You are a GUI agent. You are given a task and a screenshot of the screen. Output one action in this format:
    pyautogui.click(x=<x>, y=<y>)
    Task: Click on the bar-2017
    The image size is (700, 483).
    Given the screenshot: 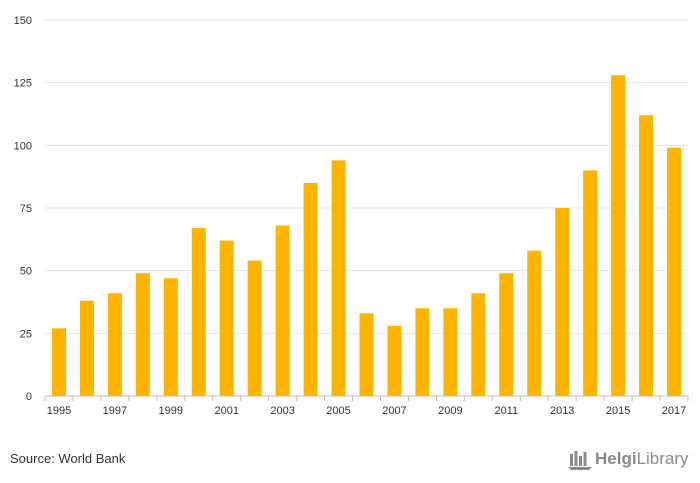 What is the action you would take?
    pyautogui.click(x=674, y=271)
    